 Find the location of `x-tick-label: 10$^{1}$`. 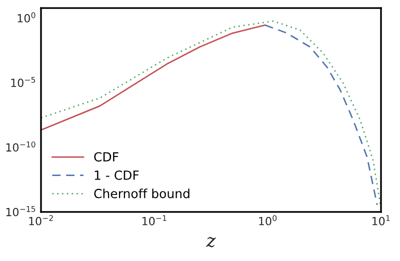

x-tick-label: 10$^{1}$ is located at coordinates (381, 220).